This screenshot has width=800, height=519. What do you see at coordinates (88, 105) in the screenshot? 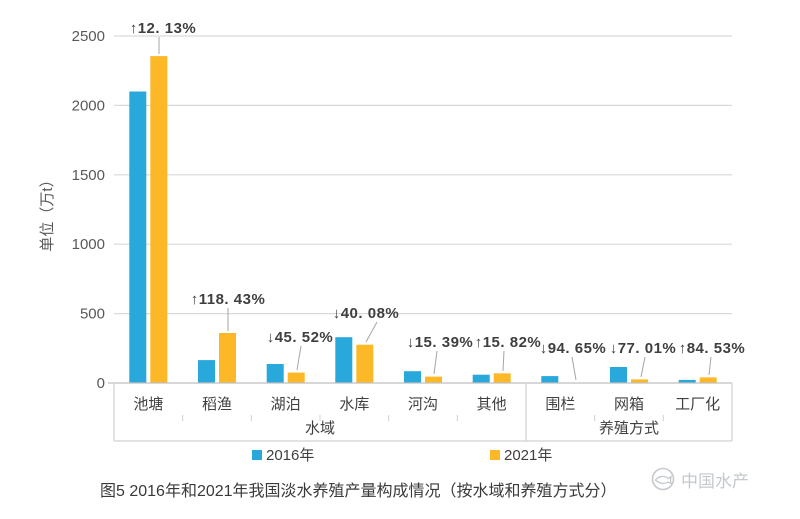
I see `y-tick-label-2000: 2000` at bounding box center [88, 105].